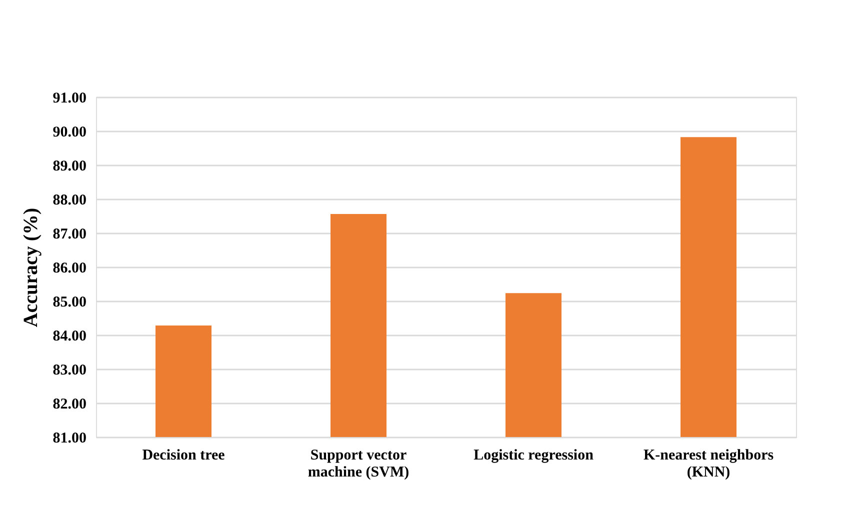 This screenshot has width=865, height=506. Describe the element at coordinates (69, 132) in the screenshot. I see `y-tick-label: 90.00` at that location.